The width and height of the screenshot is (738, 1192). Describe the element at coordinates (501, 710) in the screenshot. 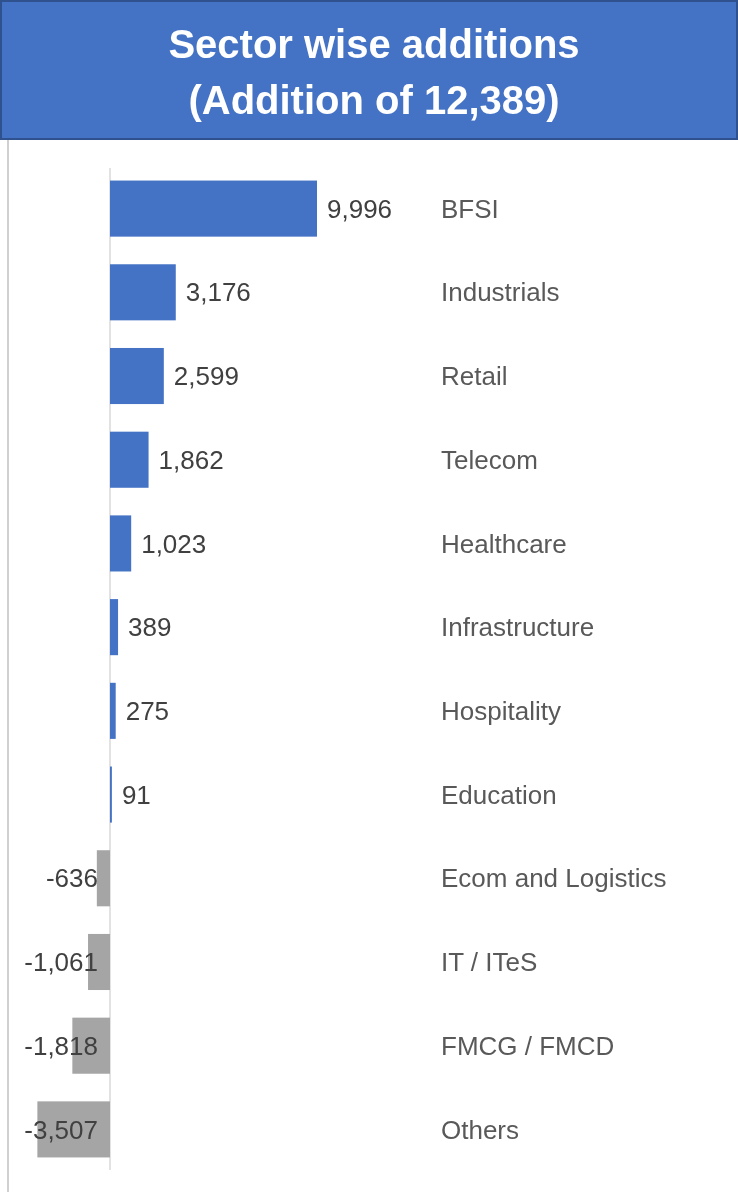

I see `y-tick-label: Hospitality` at that location.